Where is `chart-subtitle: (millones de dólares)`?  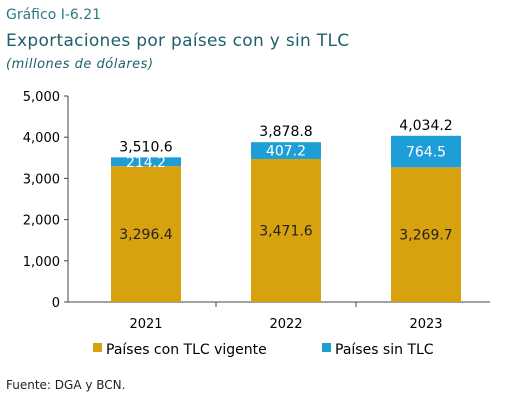 chart-subtitle: (millones de dólares) is located at coordinates (80, 64).